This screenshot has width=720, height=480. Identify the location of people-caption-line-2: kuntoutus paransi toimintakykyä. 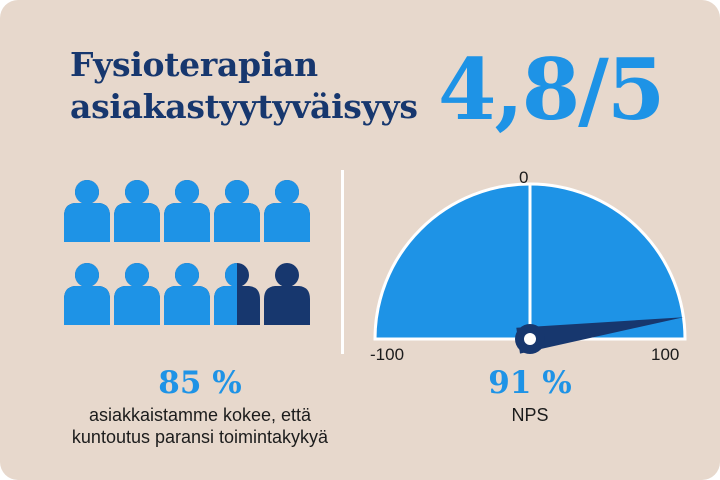
(200, 437).